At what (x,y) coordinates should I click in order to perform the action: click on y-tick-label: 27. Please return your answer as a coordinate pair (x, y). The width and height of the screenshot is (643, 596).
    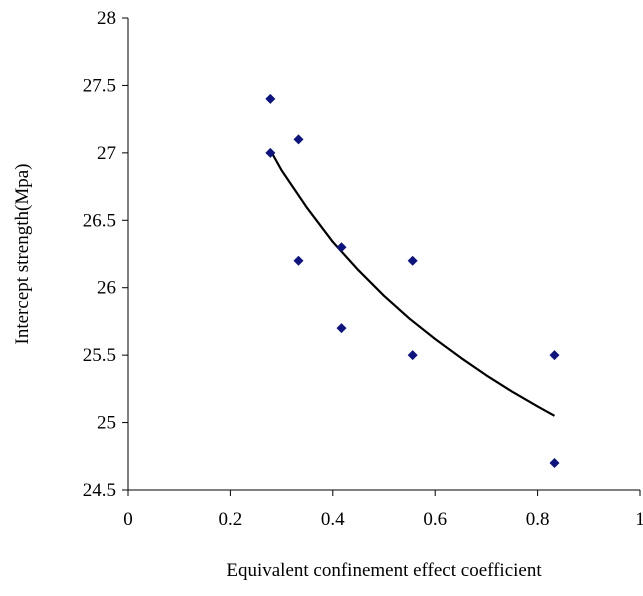
    Looking at the image, I should click on (106, 153).